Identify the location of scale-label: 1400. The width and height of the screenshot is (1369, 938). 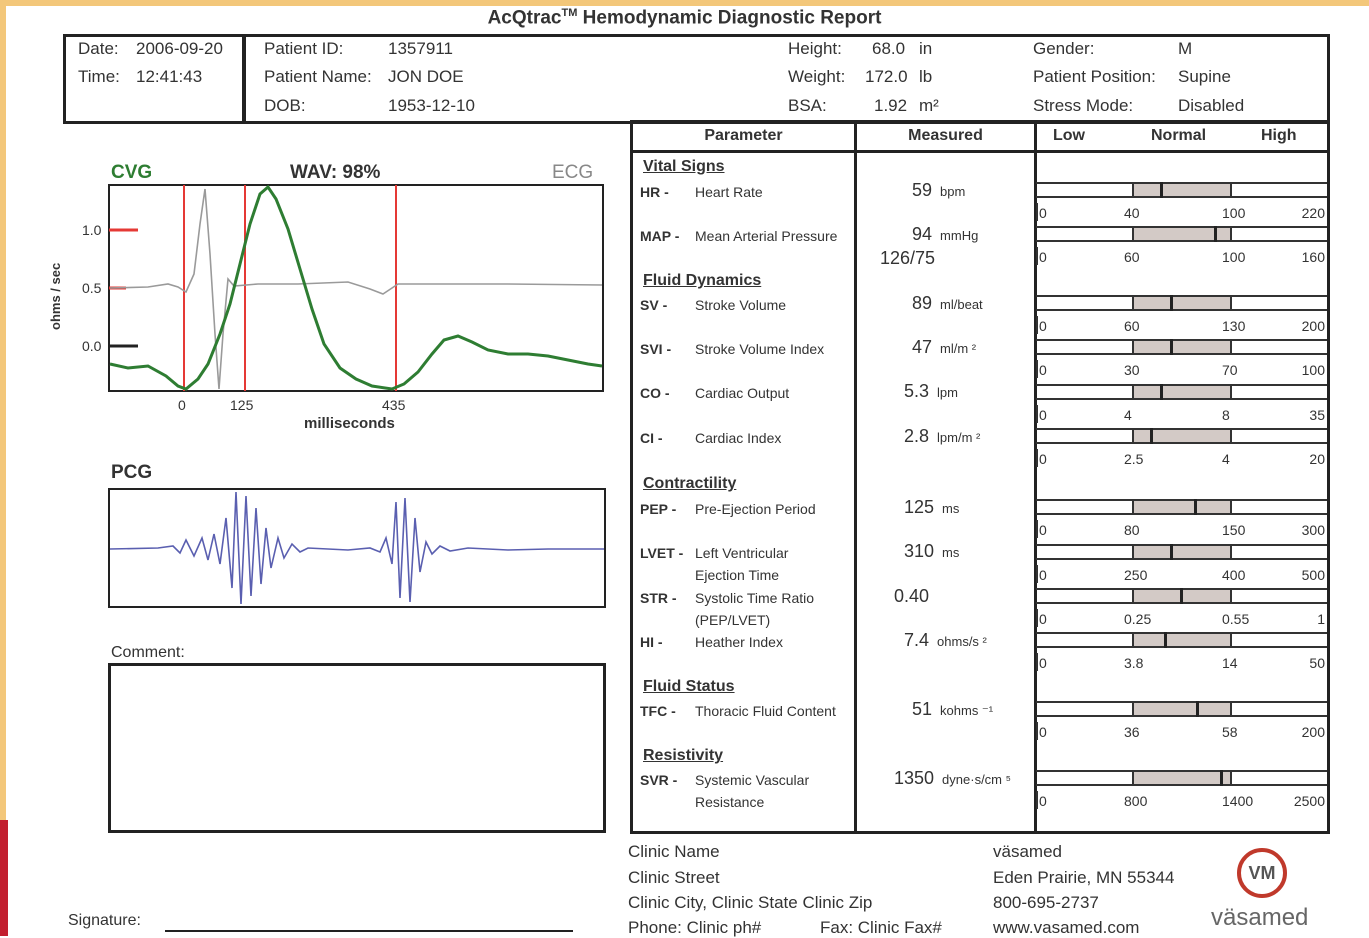
(1238, 801).